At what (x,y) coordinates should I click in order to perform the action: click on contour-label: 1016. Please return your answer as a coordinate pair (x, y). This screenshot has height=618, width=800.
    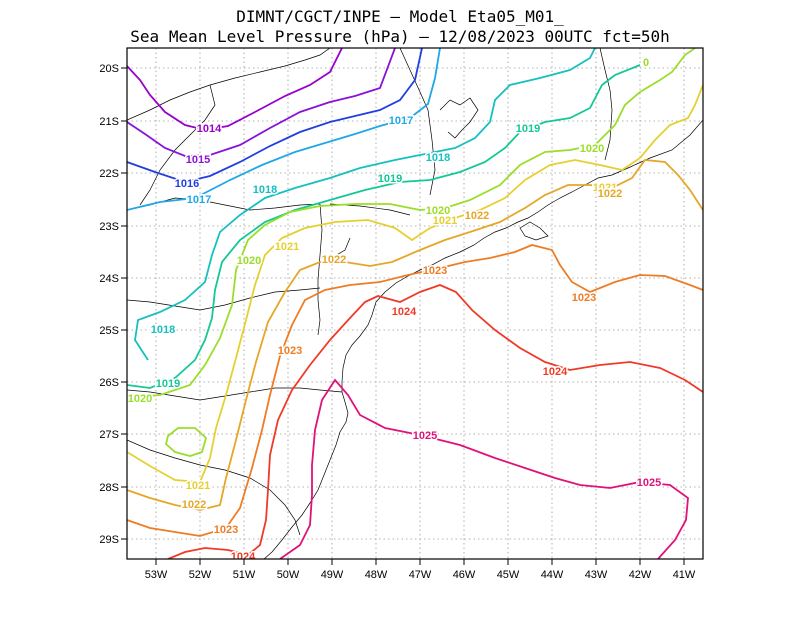
    Looking at the image, I should click on (187, 184).